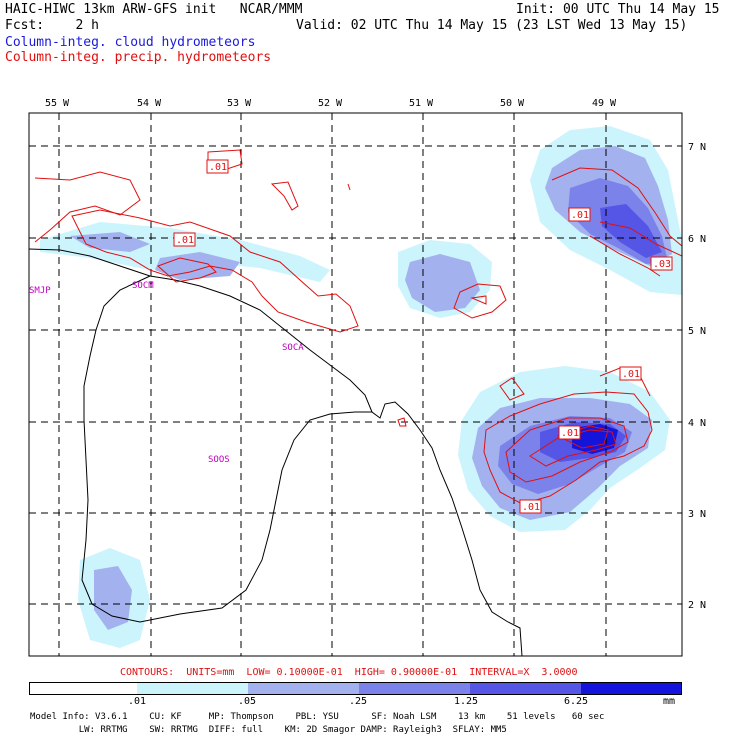 The image size is (740, 740). What do you see at coordinates (166, 373) in the screenshot?
I see `station-labels: SMJP SOCM SOCA SOOS` at bounding box center [166, 373].